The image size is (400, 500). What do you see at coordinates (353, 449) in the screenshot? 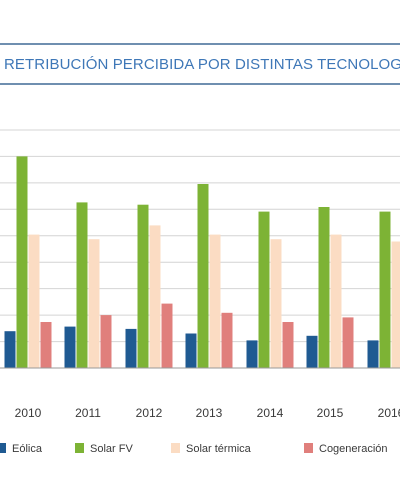
I see `legend-label: Cogeneración` at bounding box center [353, 449].